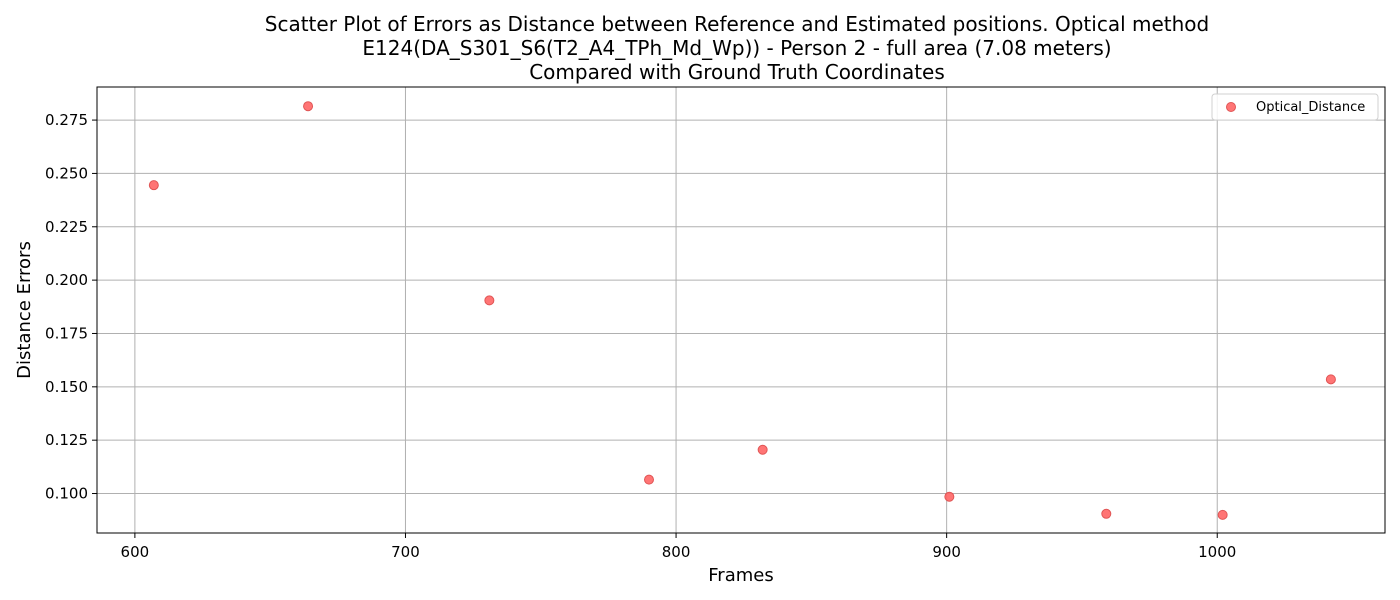 This screenshot has width=1400, height=600. I want to click on y-axis-label: Distance Errors, so click(24, 310).